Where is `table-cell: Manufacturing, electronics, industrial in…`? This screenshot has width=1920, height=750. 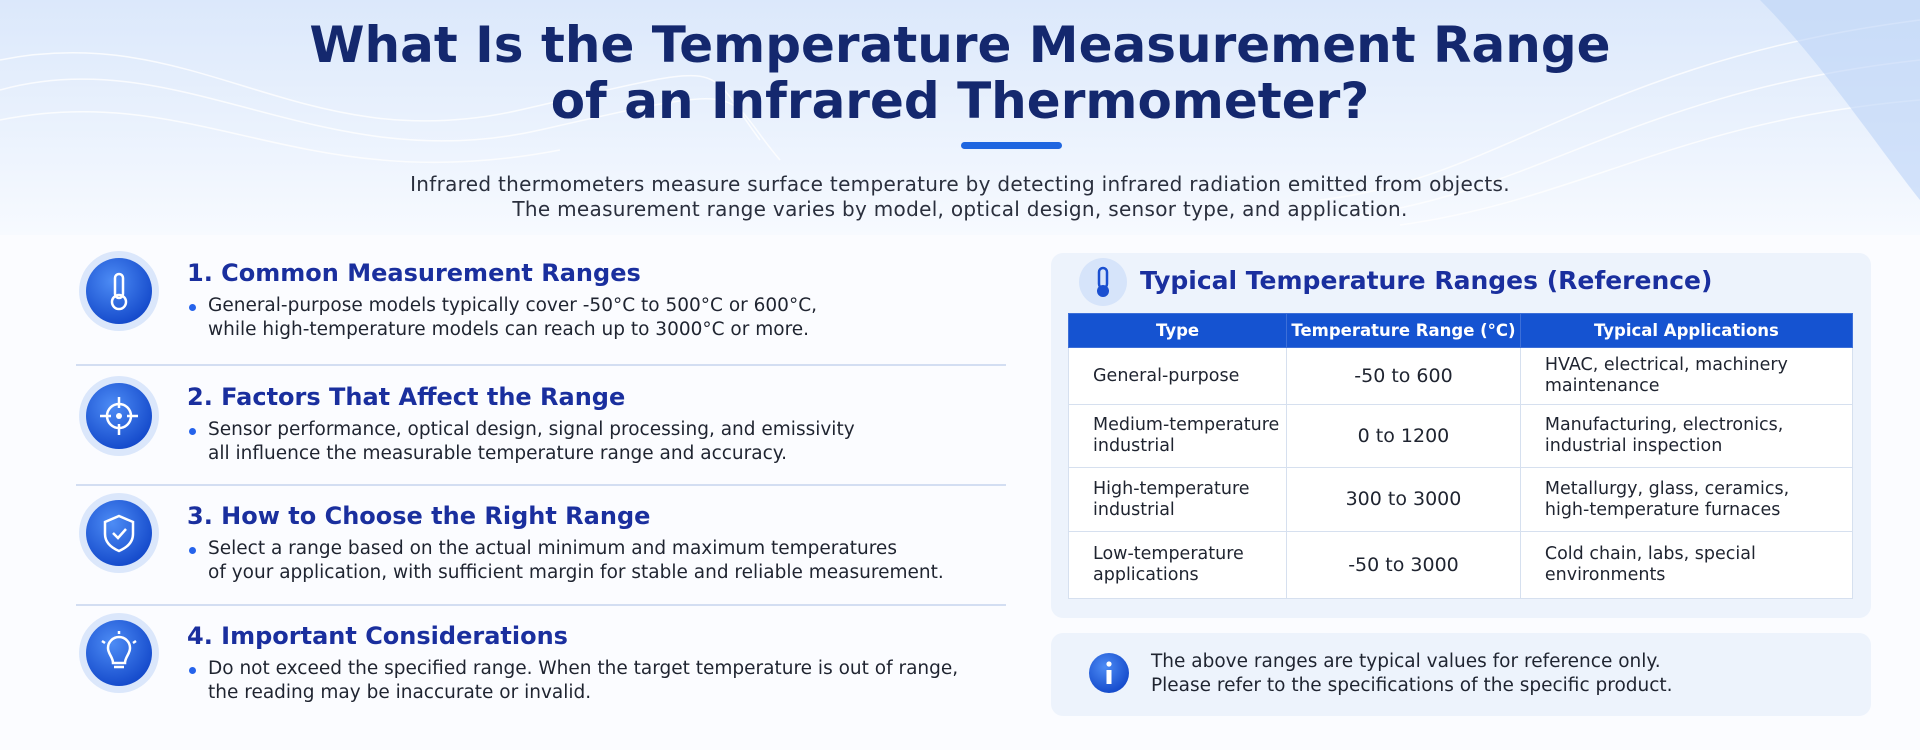 table-cell: Manufacturing, electronics, industrial in… is located at coordinates (1686, 436).